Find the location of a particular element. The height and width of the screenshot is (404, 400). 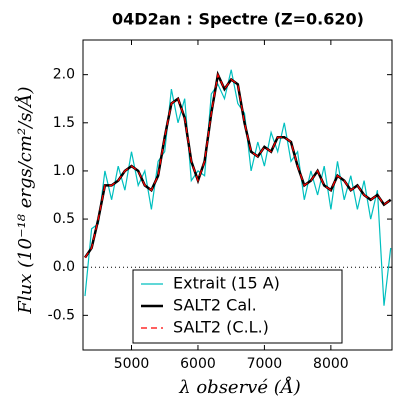

y-tick-label: 1.0 is located at coordinates (64, 171).